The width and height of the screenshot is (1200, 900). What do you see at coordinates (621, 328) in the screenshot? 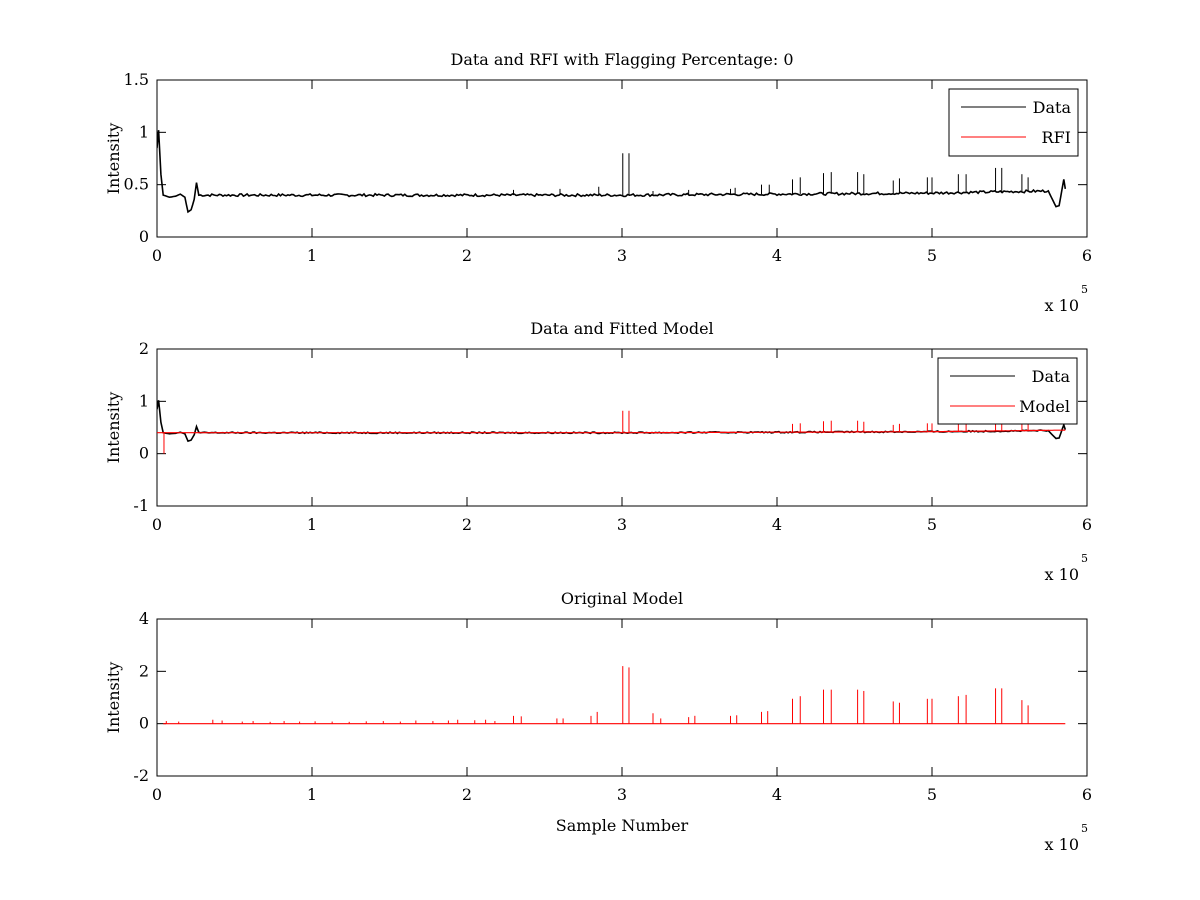
I see `chart-title: Data and Fitted Model` at bounding box center [621, 328].